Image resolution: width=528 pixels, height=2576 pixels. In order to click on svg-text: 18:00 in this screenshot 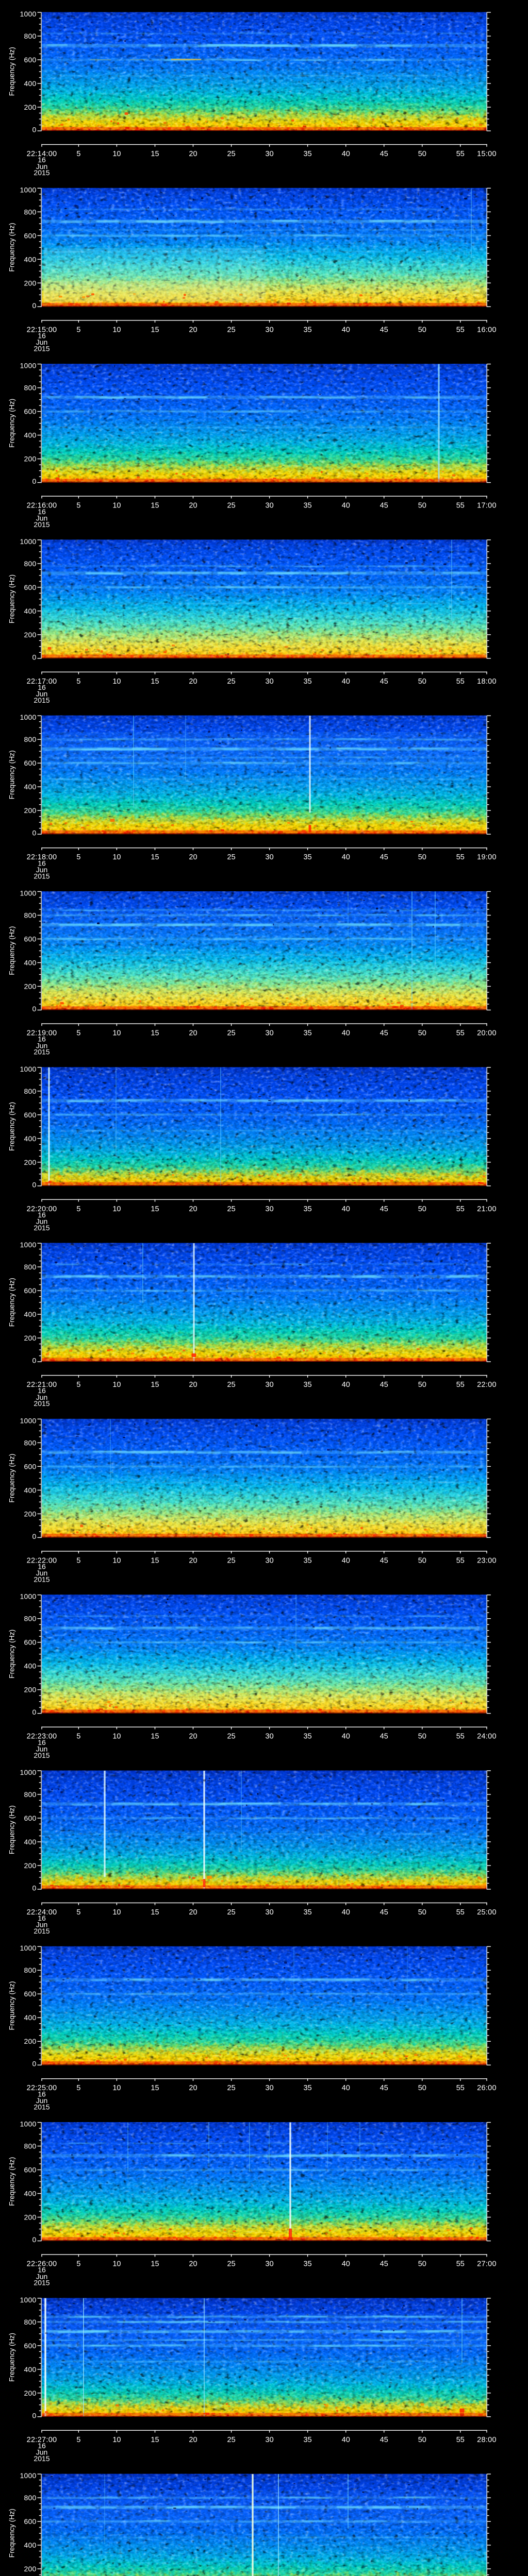, I will do `click(487, 681)`.